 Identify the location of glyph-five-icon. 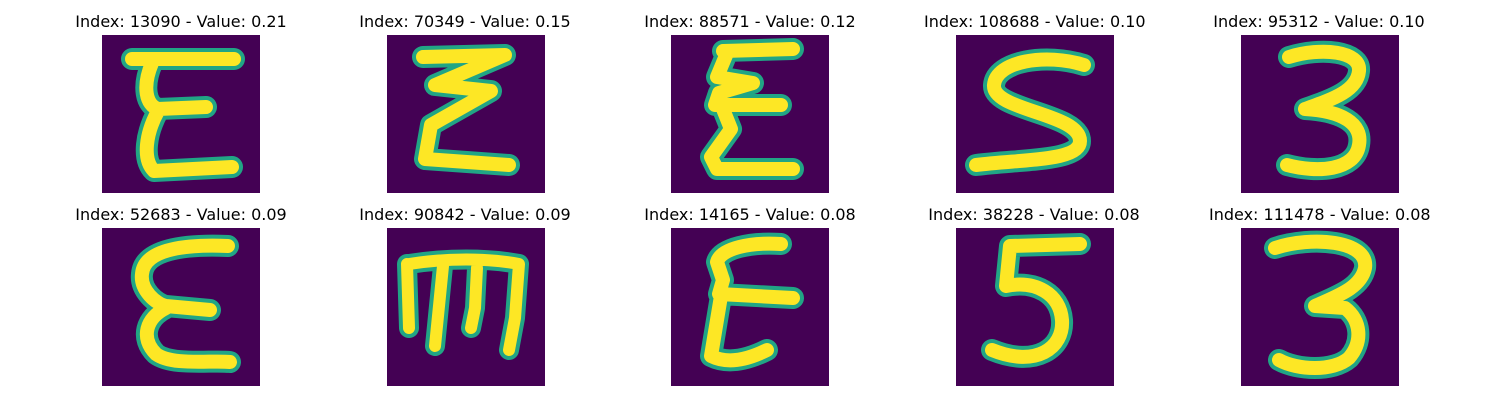
(1036, 300).